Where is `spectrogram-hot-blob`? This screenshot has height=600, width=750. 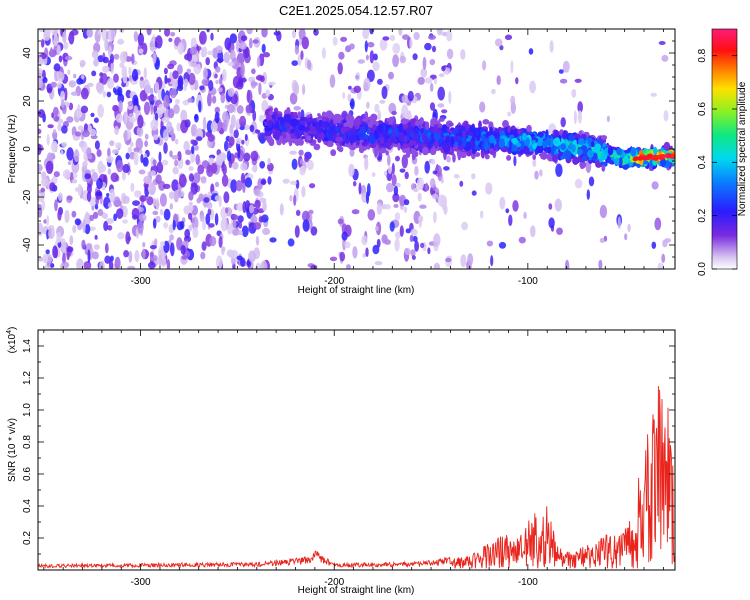
spectrogram-hot-blob is located at coordinates (636, 158).